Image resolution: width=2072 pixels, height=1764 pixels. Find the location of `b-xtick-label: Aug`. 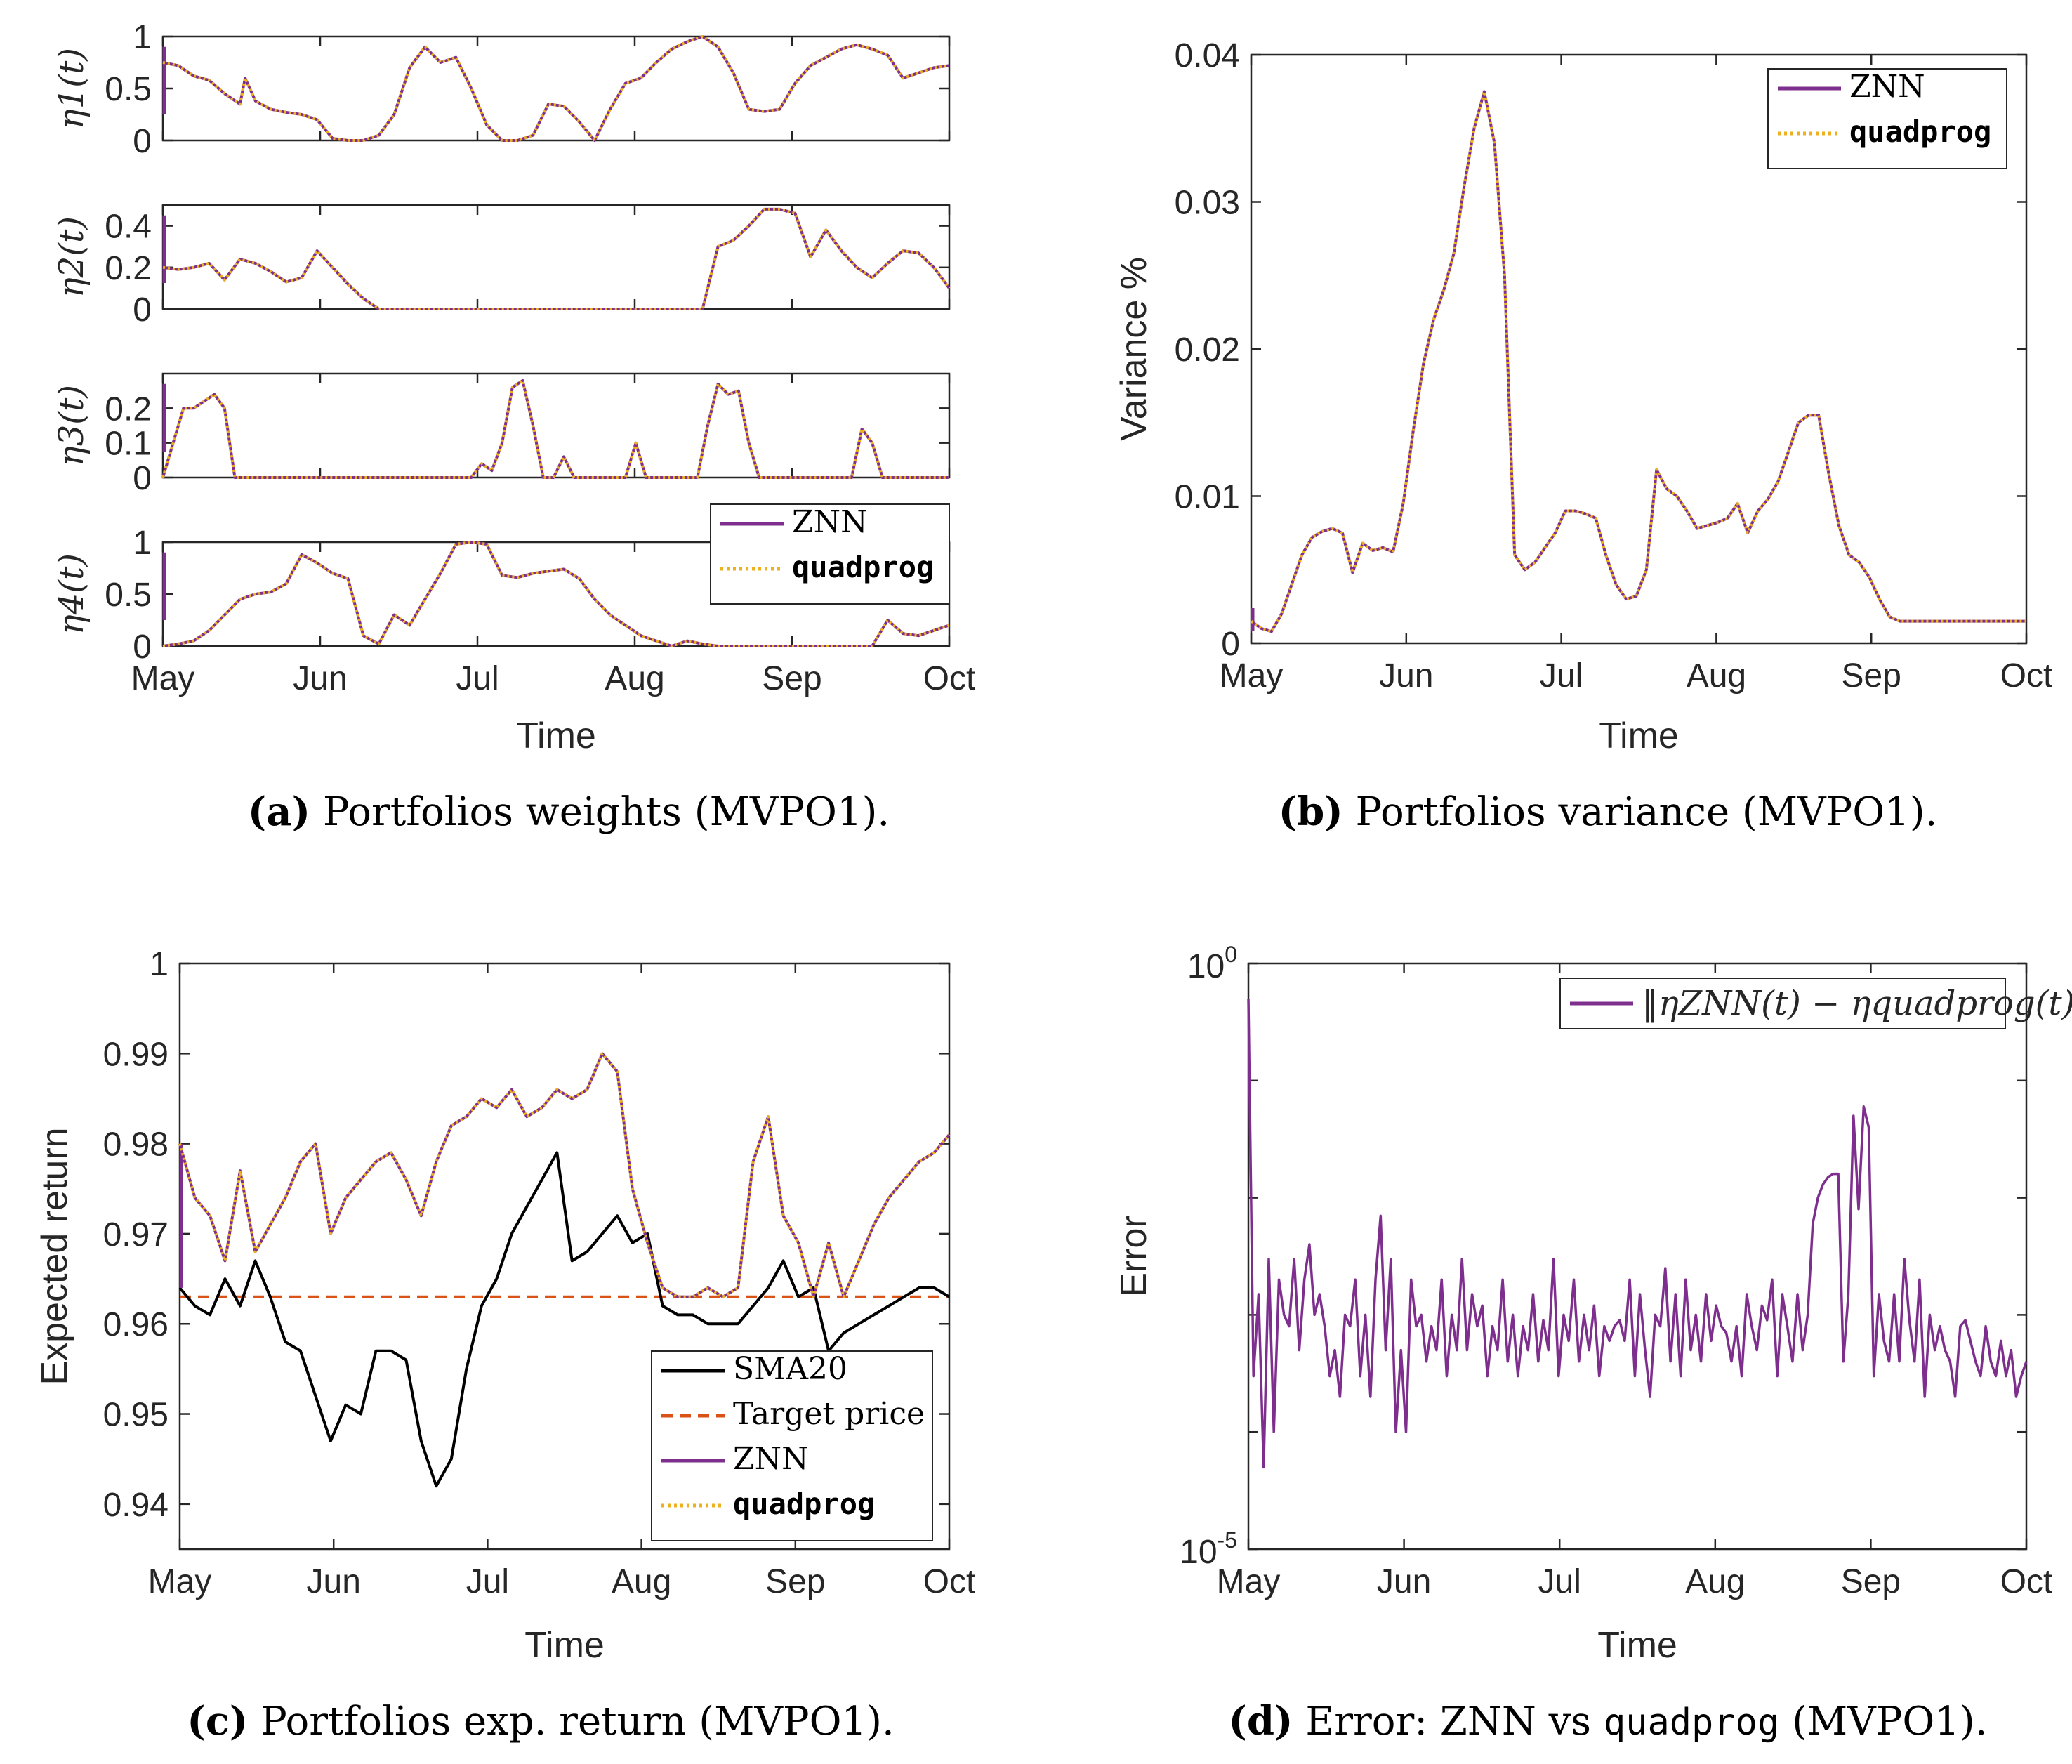

b-xtick-label: Aug is located at coordinates (1716, 676).